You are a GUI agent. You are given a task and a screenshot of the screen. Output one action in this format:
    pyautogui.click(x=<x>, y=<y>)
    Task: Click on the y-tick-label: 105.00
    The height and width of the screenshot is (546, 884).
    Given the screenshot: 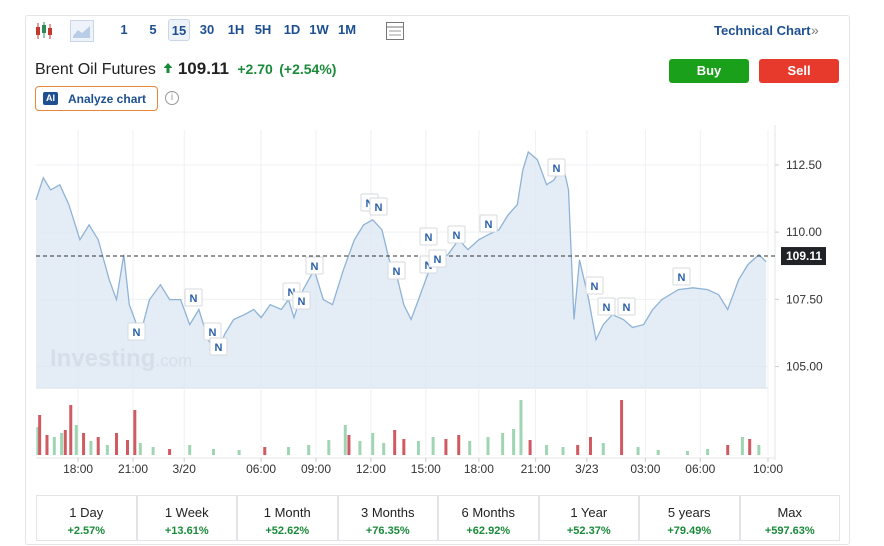 What is the action you would take?
    pyautogui.click(x=804, y=367)
    